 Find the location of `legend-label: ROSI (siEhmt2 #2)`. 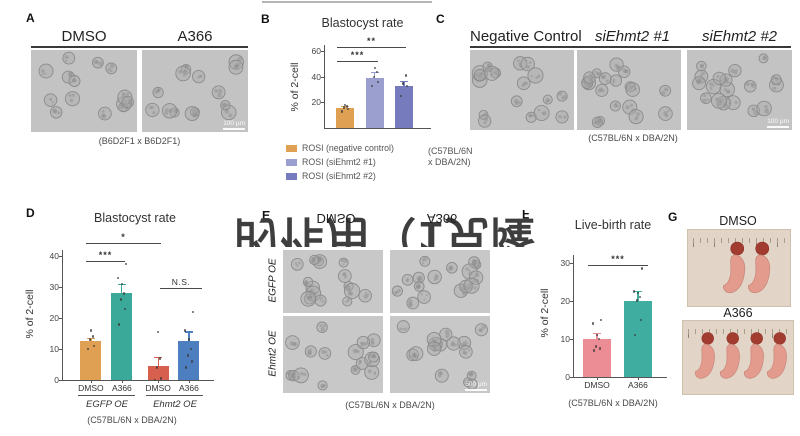

legend-label: ROSI (siEhmt2 #2) is located at coordinates (339, 176).